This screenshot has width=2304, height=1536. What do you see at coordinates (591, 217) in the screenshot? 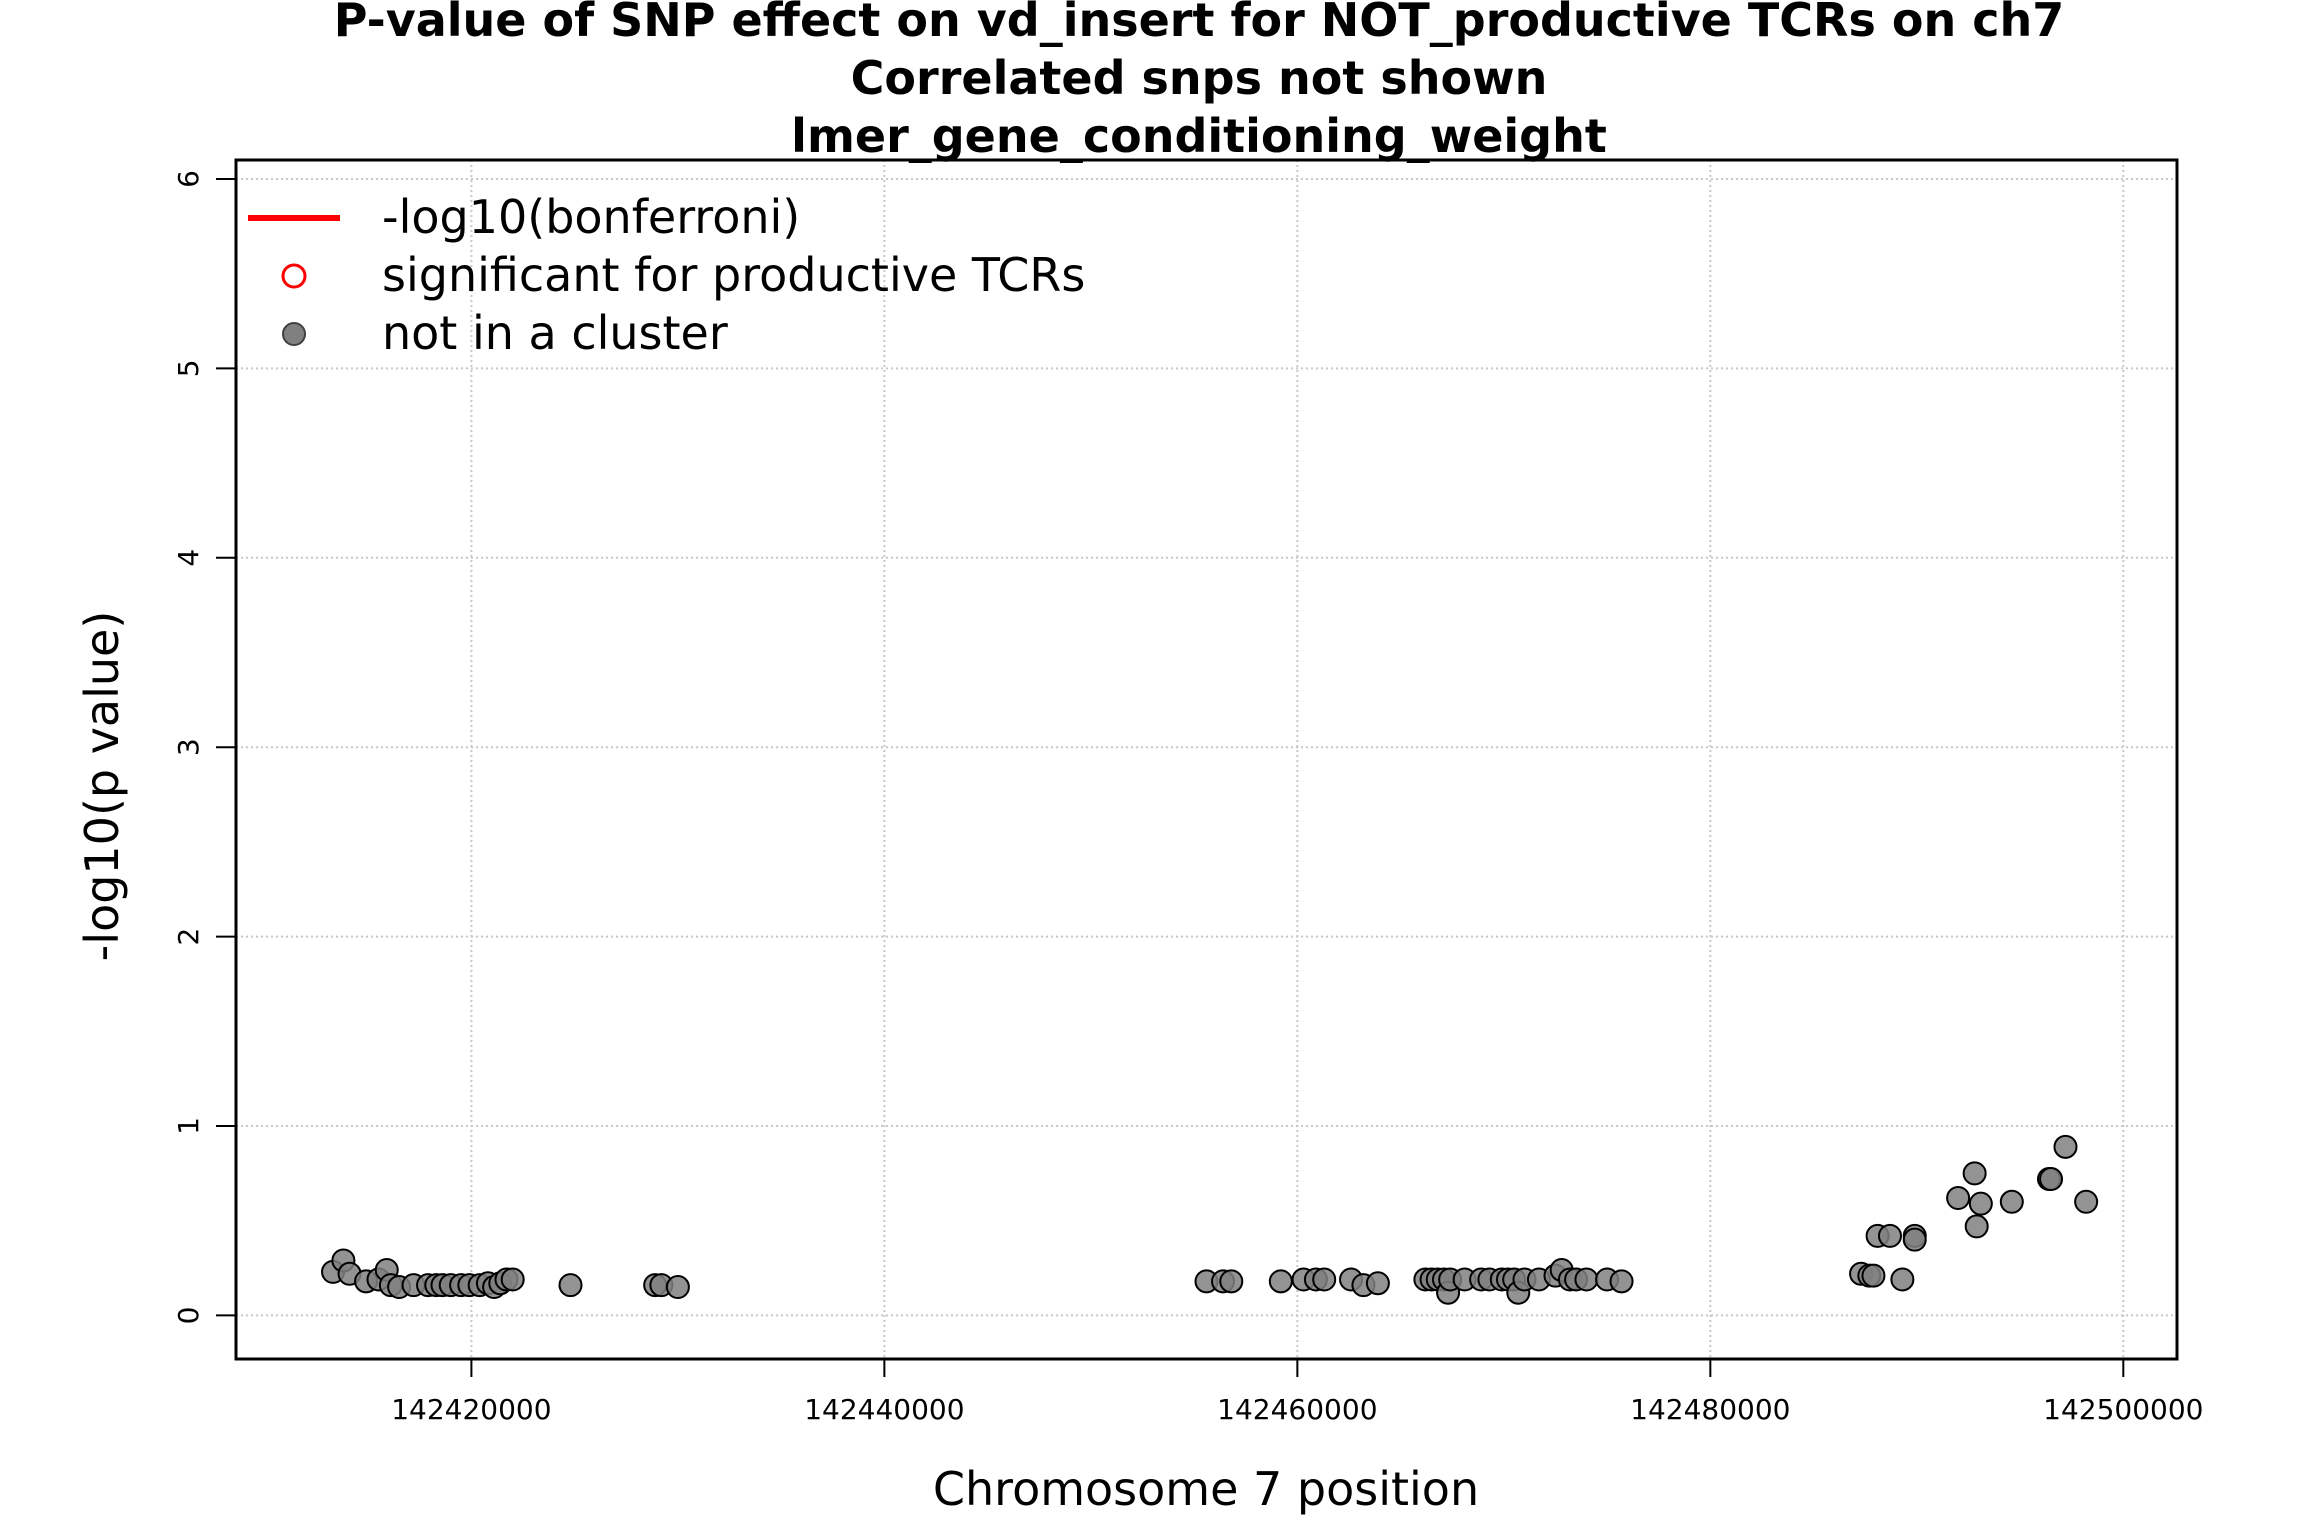
I see `legend-label-bonferroni: -log10(bonferroni)` at bounding box center [591, 217].